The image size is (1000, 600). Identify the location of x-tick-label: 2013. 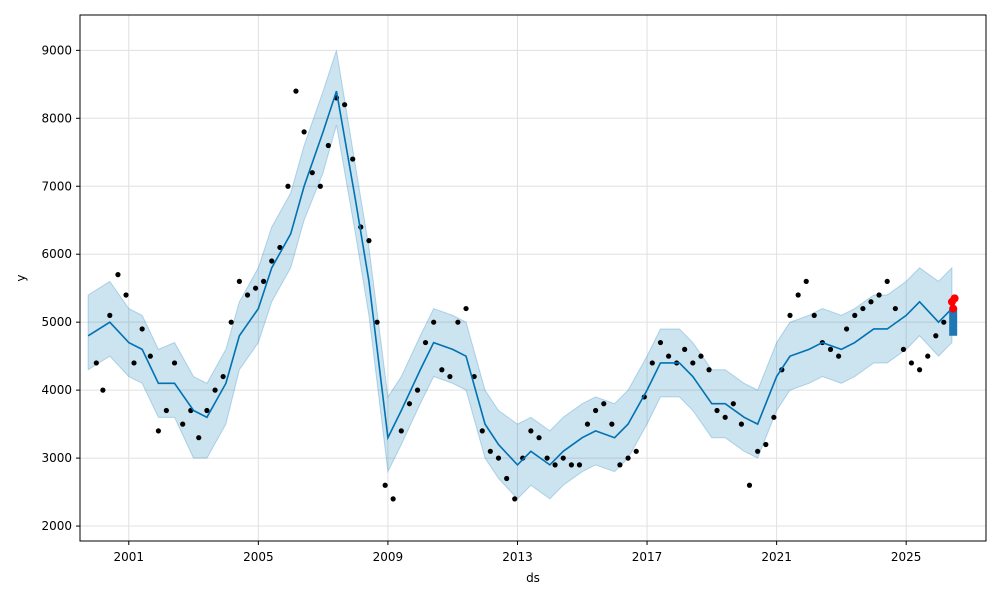
(517, 557).